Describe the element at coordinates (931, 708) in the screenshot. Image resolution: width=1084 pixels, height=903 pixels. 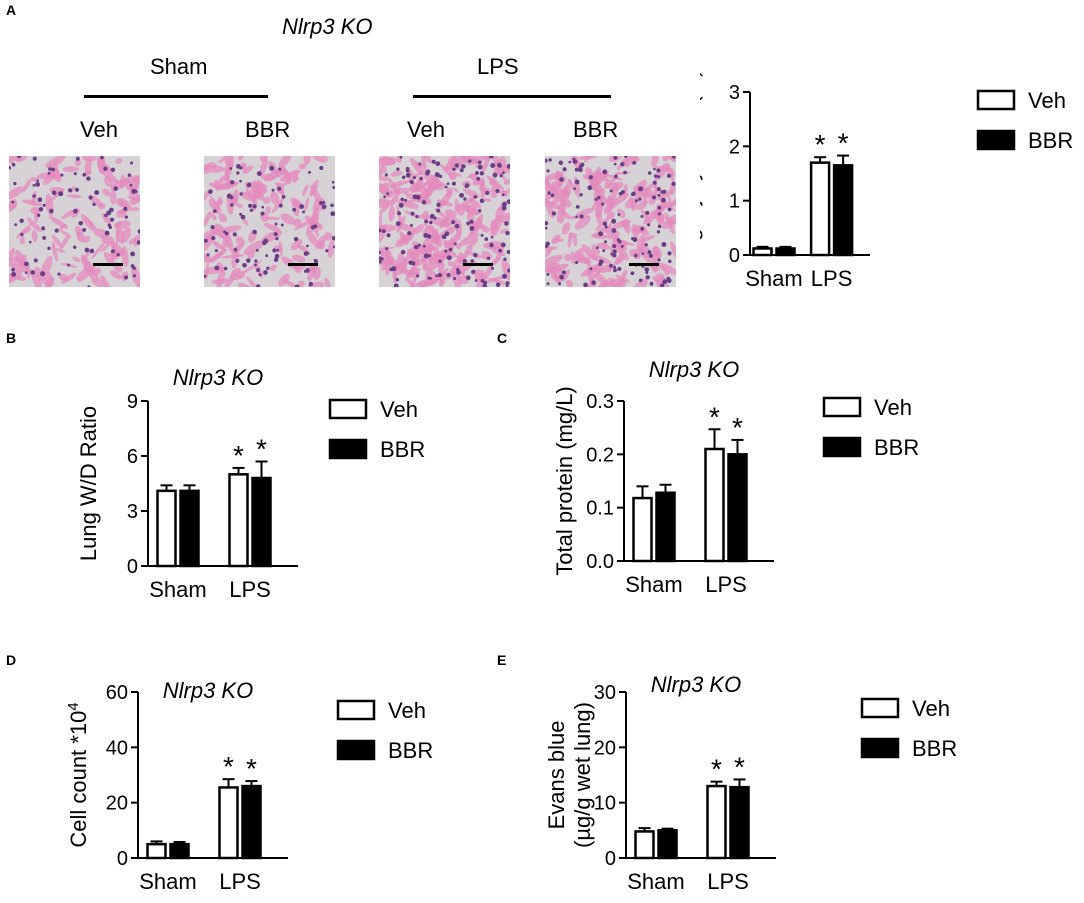
I see `legend-label-veh: Veh` at that location.